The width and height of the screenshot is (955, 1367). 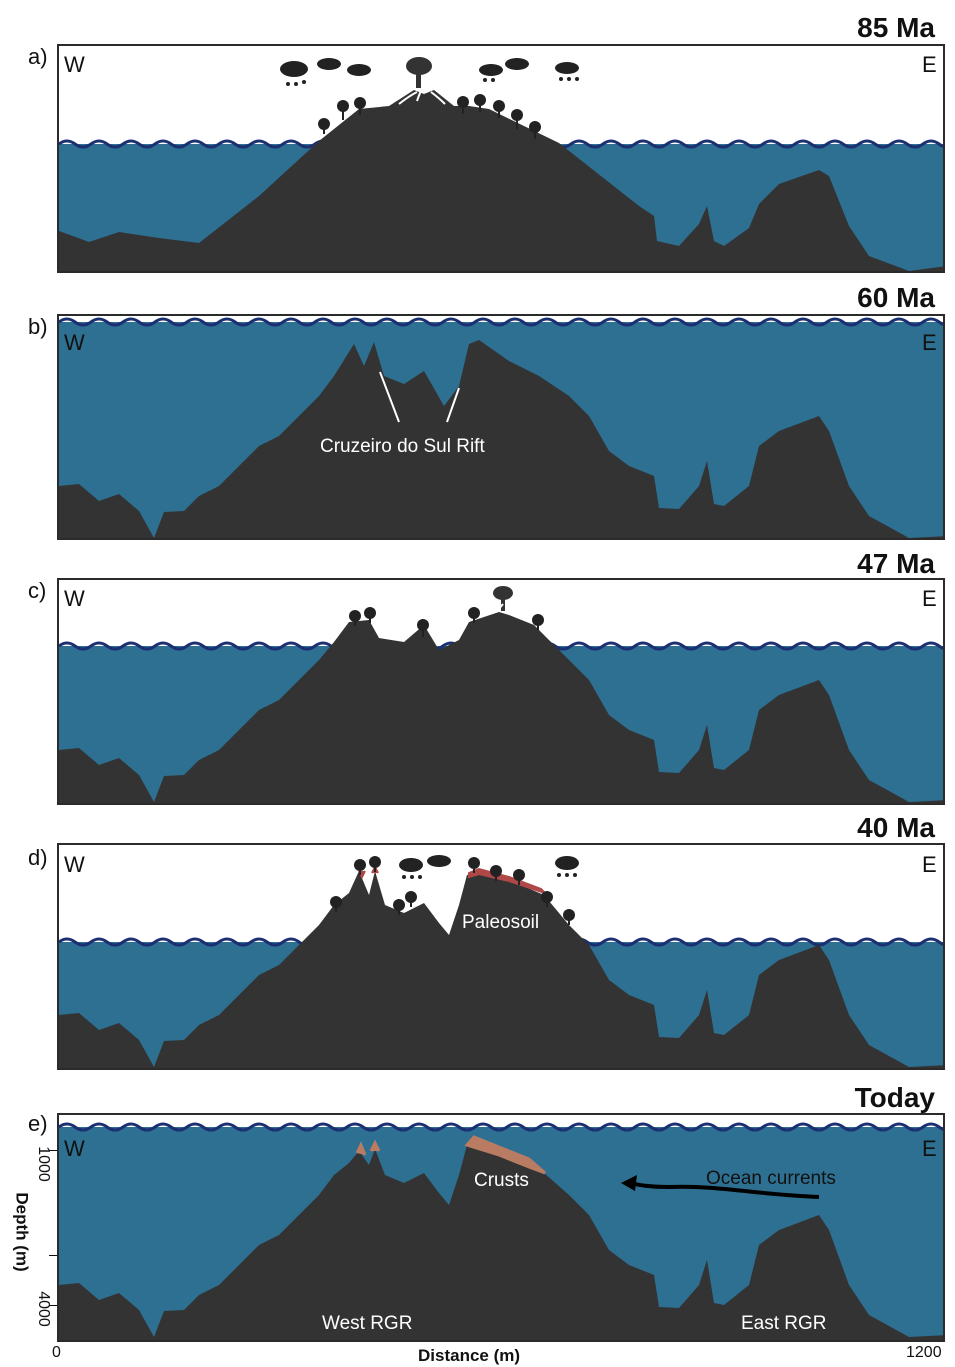 I want to click on crusts-label: Crusts, so click(x=501, y=1180).